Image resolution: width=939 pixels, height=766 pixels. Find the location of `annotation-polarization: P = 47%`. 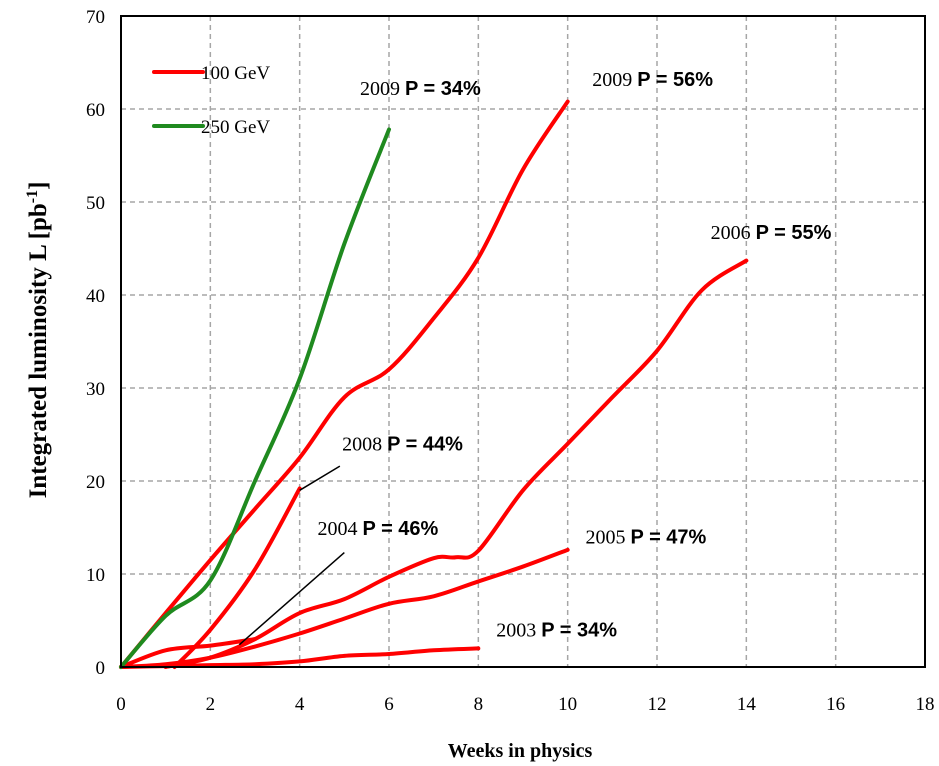

annotation-polarization: P = 47% is located at coordinates (669, 537).